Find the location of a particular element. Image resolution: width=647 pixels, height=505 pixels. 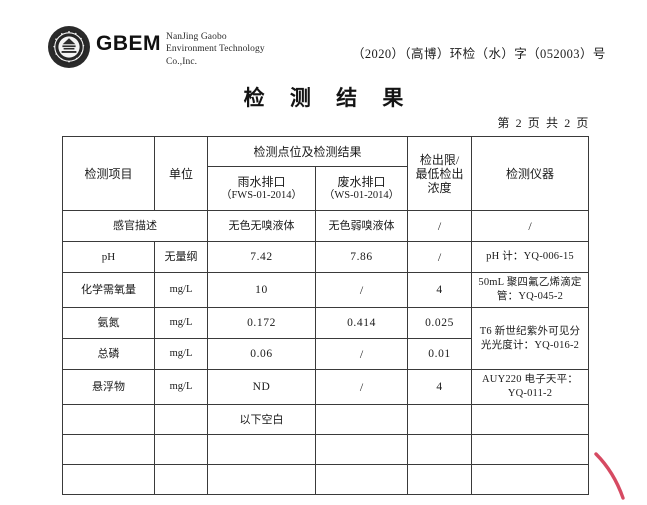

table-row: 悬浮物 mg/L ND / 4 AUY220 电子天平： YQ-011-2 is located at coordinates (326, 387).